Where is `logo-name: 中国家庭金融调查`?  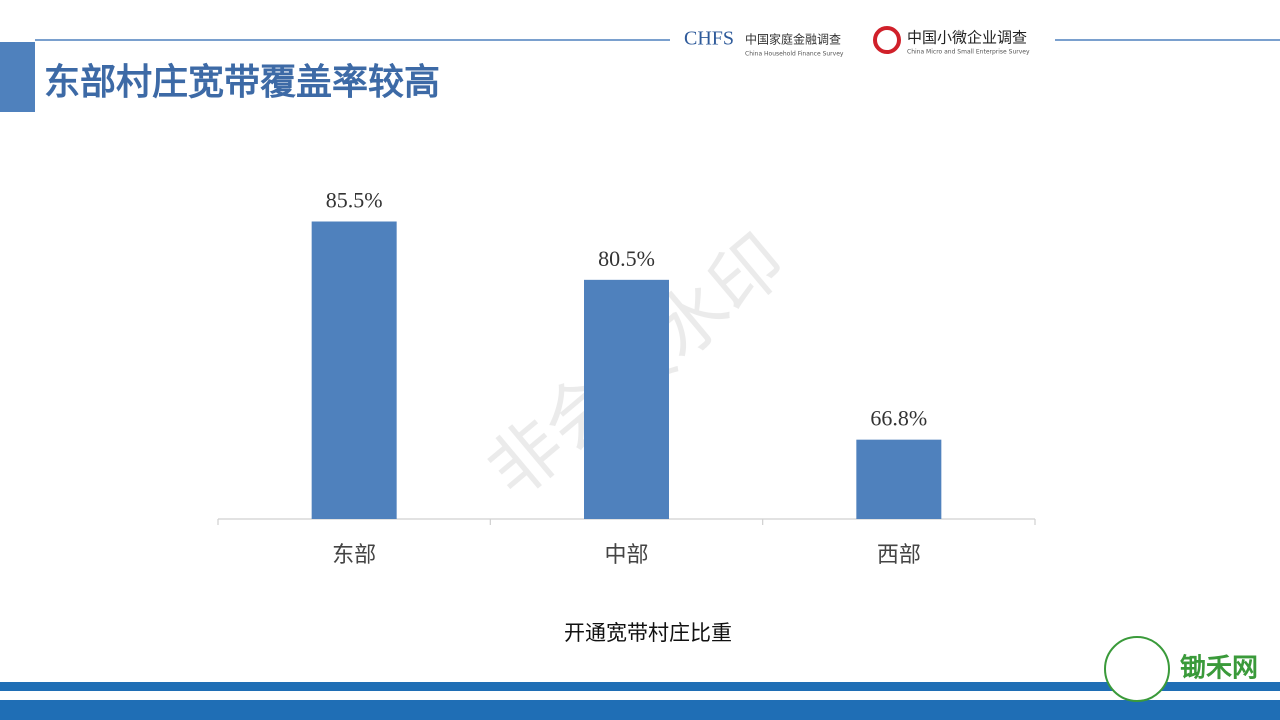
logo-name: 中国家庭金融调查 is located at coordinates (793, 39).